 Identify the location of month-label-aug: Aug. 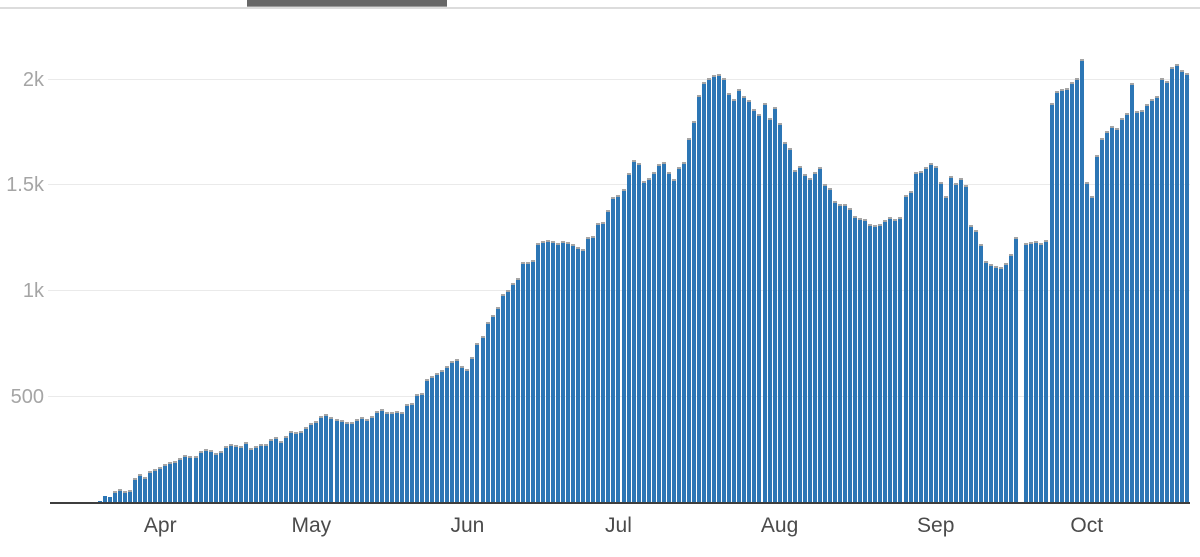
(779, 525).